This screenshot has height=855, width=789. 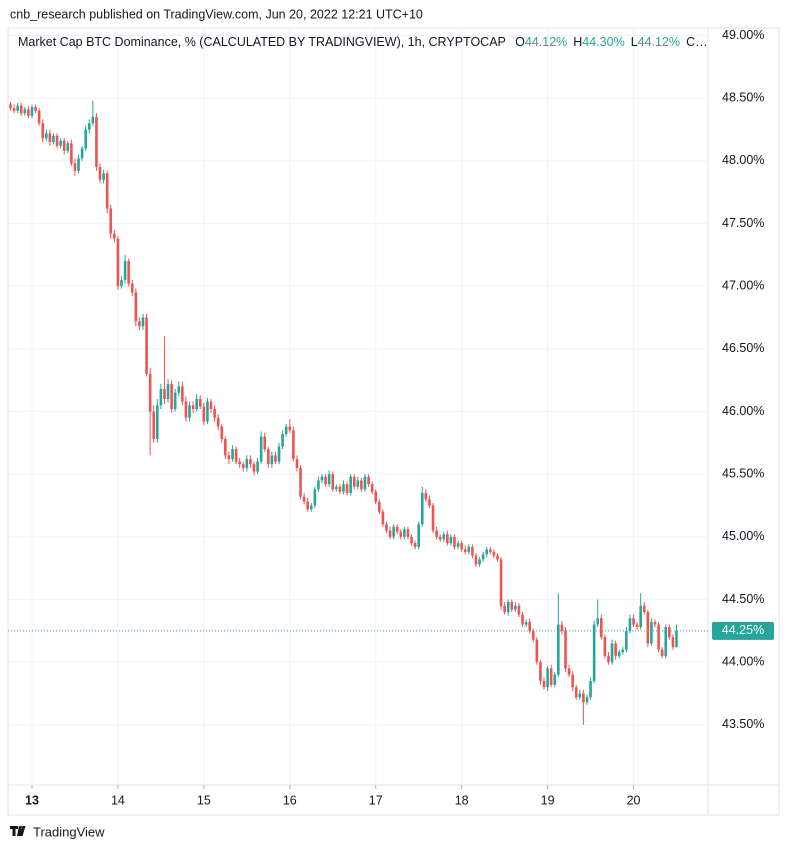 I want to click on footer-brand: TradingView, so click(x=69, y=831).